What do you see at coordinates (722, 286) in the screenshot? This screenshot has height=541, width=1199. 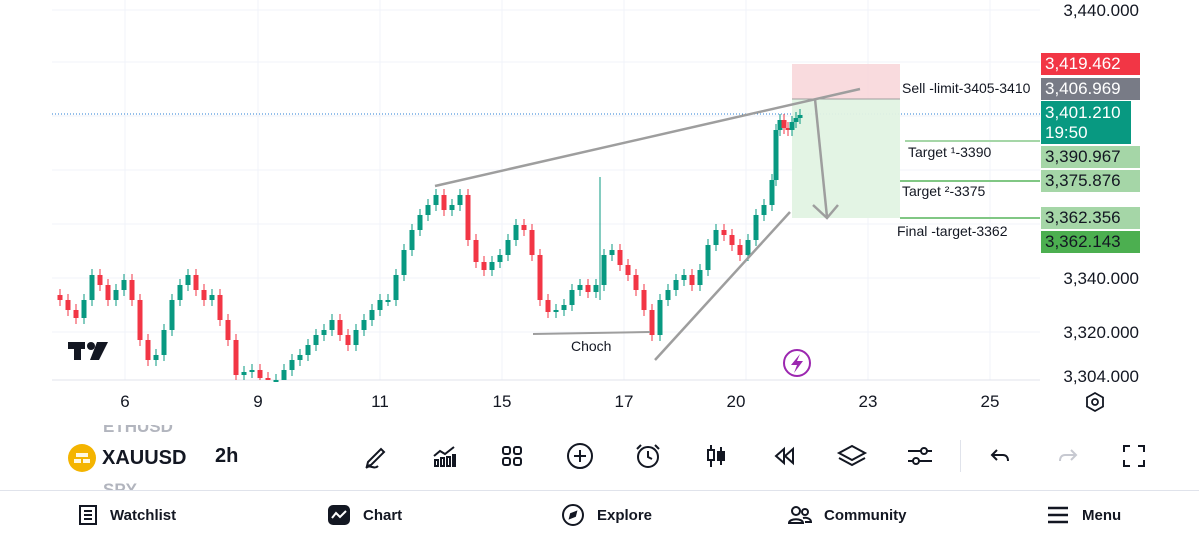 I see `lower-trendline` at bounding box center [722, 286].